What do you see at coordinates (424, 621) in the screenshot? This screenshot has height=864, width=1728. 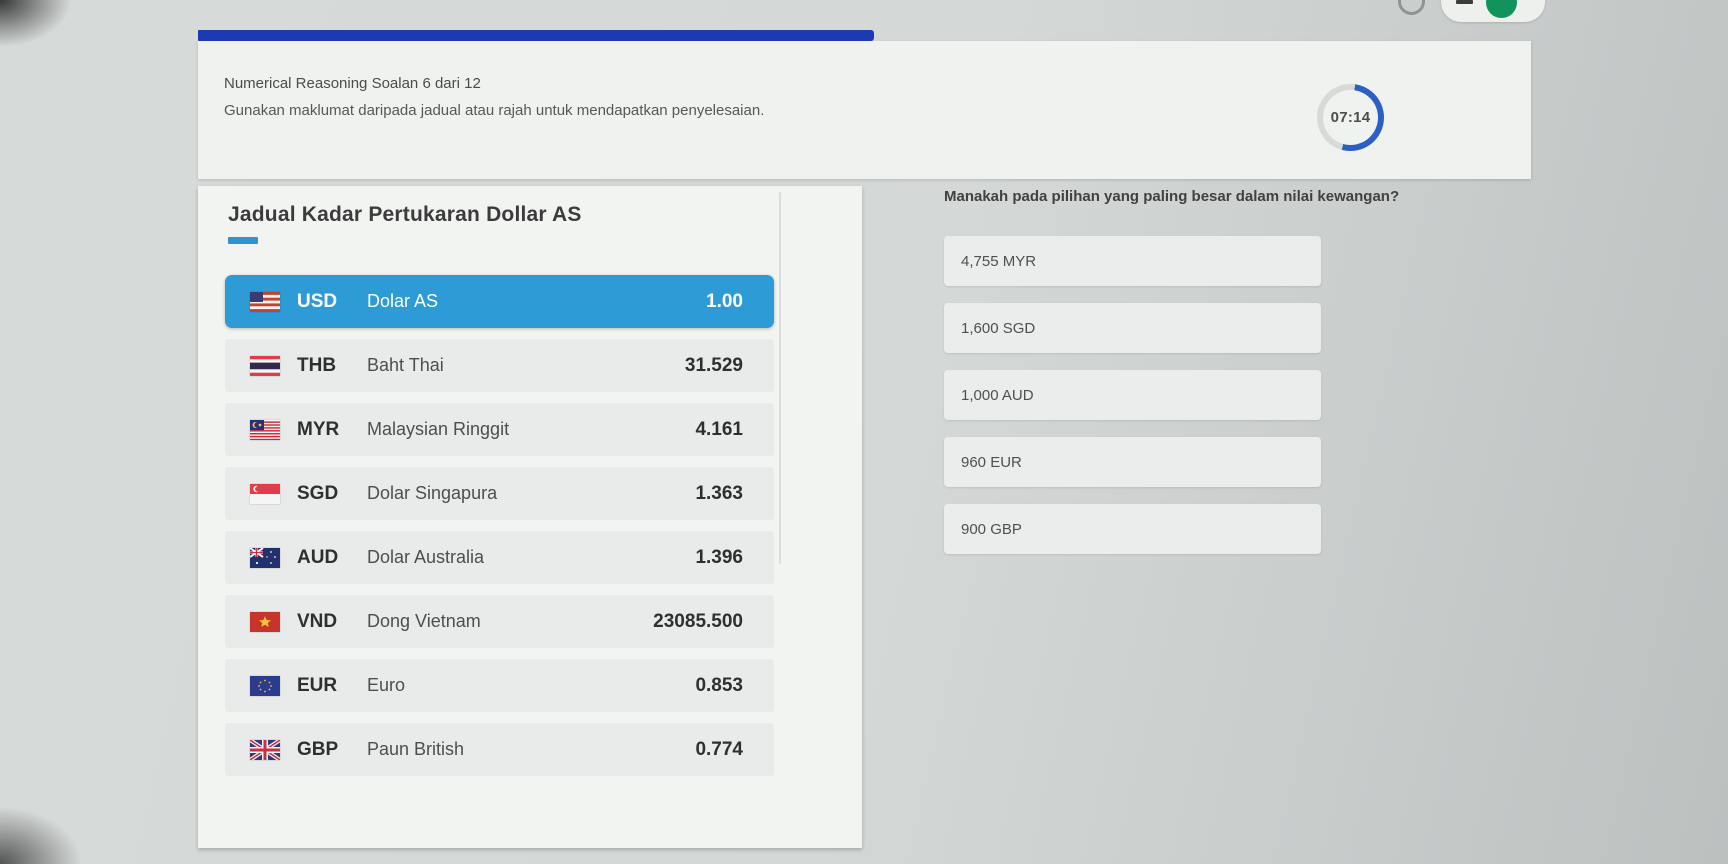 I see `currency-name: Dong Vietnam` at bounding box center [424, 621].